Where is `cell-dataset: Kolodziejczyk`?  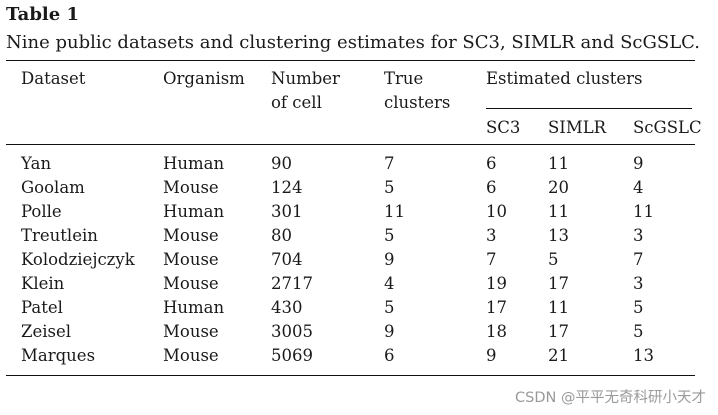
cell-dataset: Kolodziejczyk is located at coordinates (78, 259).